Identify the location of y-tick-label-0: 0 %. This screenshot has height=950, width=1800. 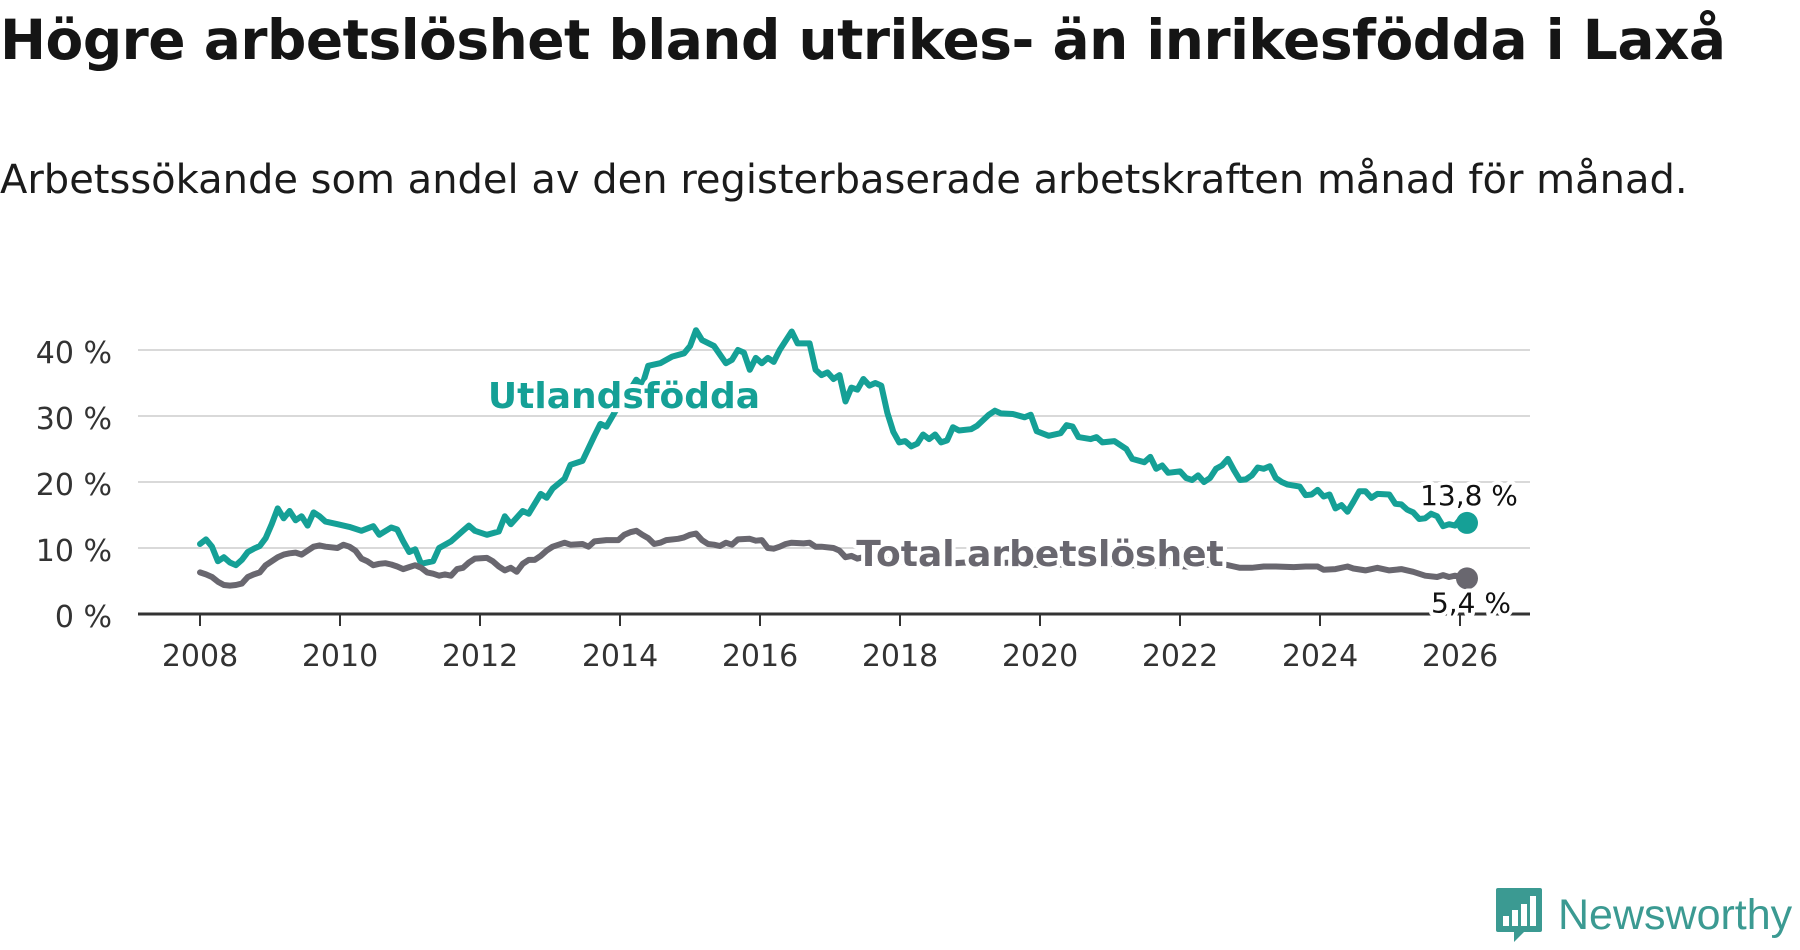
(83, 617).